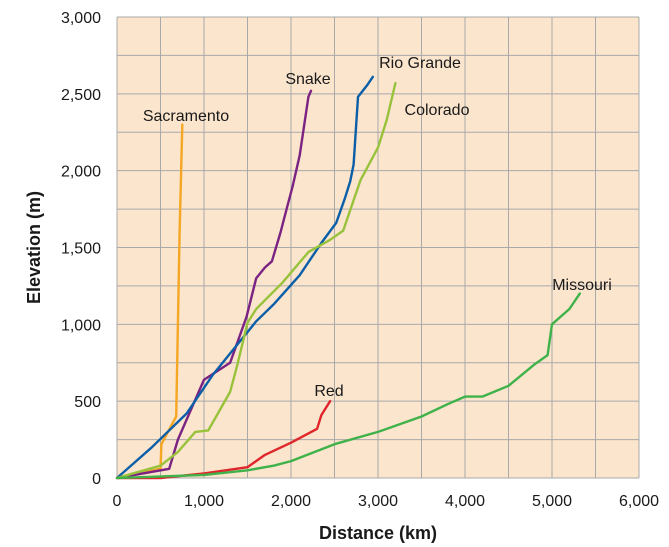 This screenshot has width=669, height=547. What do you see at coordinates (87, 402) in the screenshot?
I see `y-tick-label: 500` at bounding box center [87, 402].